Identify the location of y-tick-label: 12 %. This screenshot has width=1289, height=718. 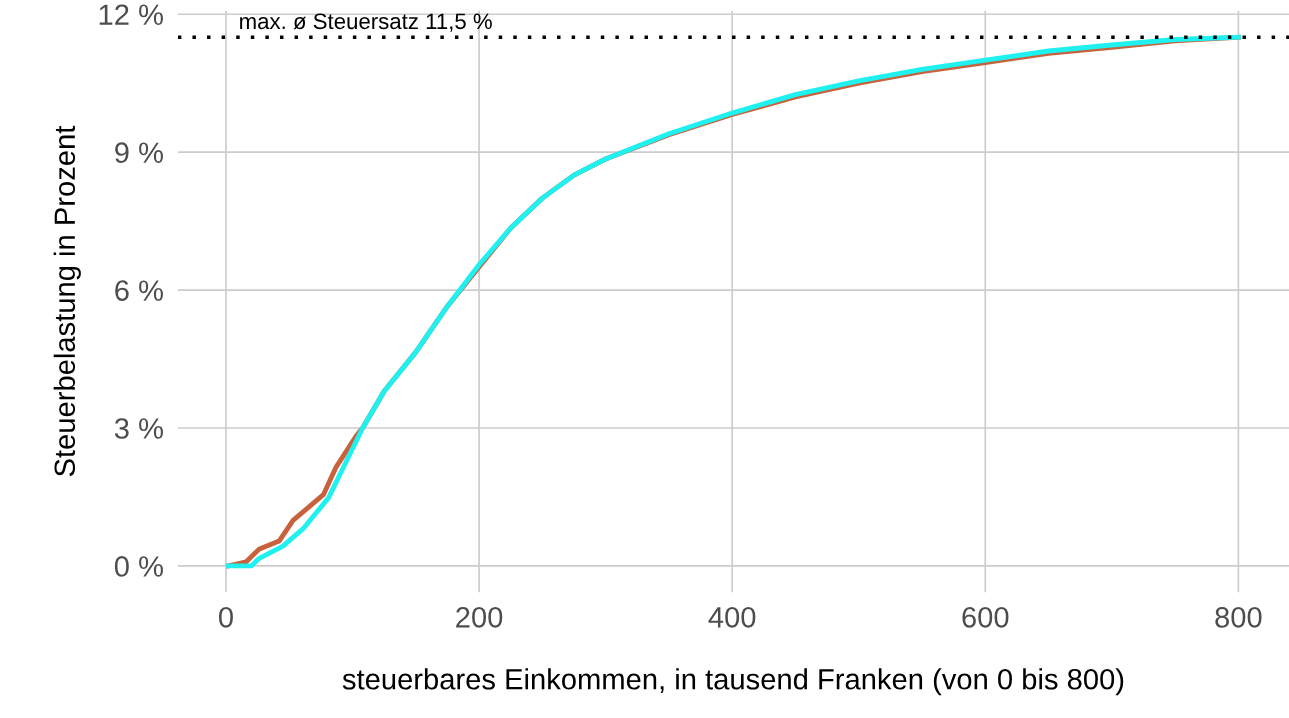
(131, 14).